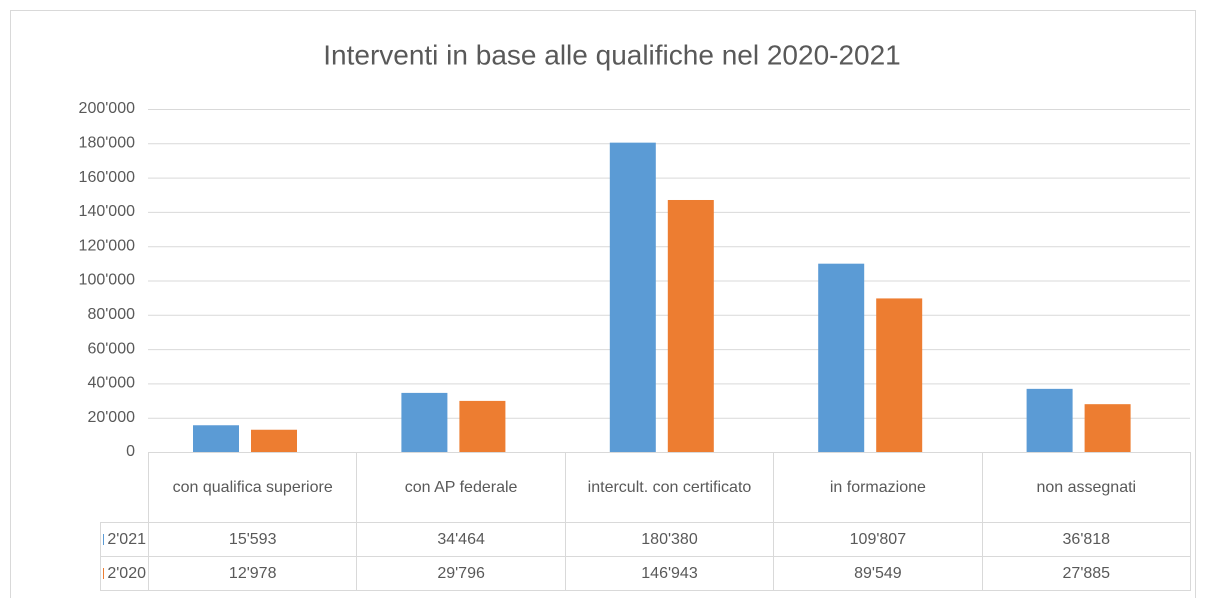 The height and width of the screenshot is (598, 1206). What do you see at coordinates (107, 143) in the screenshot?
I see `y-tick-label: 180'000` at bounding box center [107, 143].